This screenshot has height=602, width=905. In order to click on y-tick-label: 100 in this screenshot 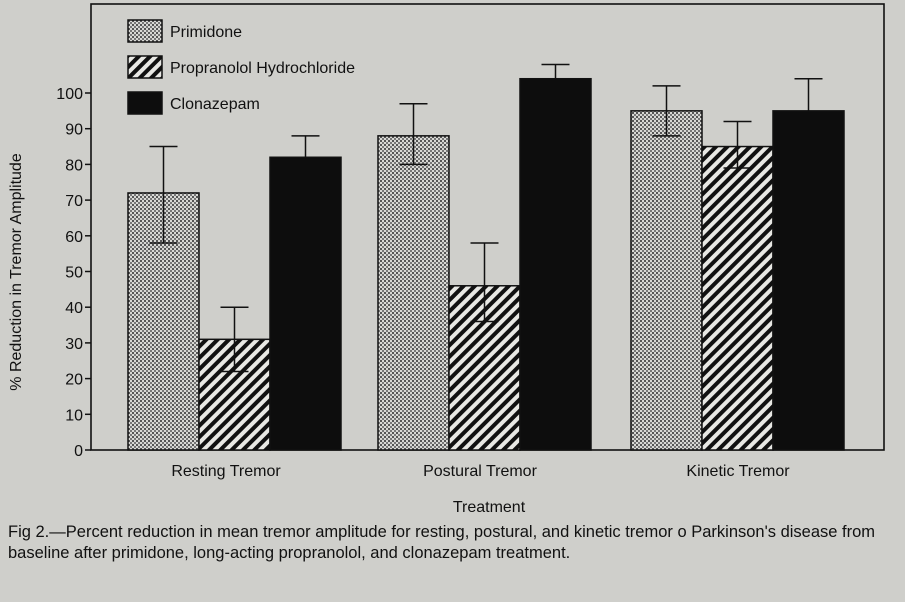, I will do `click(69, 94)`.